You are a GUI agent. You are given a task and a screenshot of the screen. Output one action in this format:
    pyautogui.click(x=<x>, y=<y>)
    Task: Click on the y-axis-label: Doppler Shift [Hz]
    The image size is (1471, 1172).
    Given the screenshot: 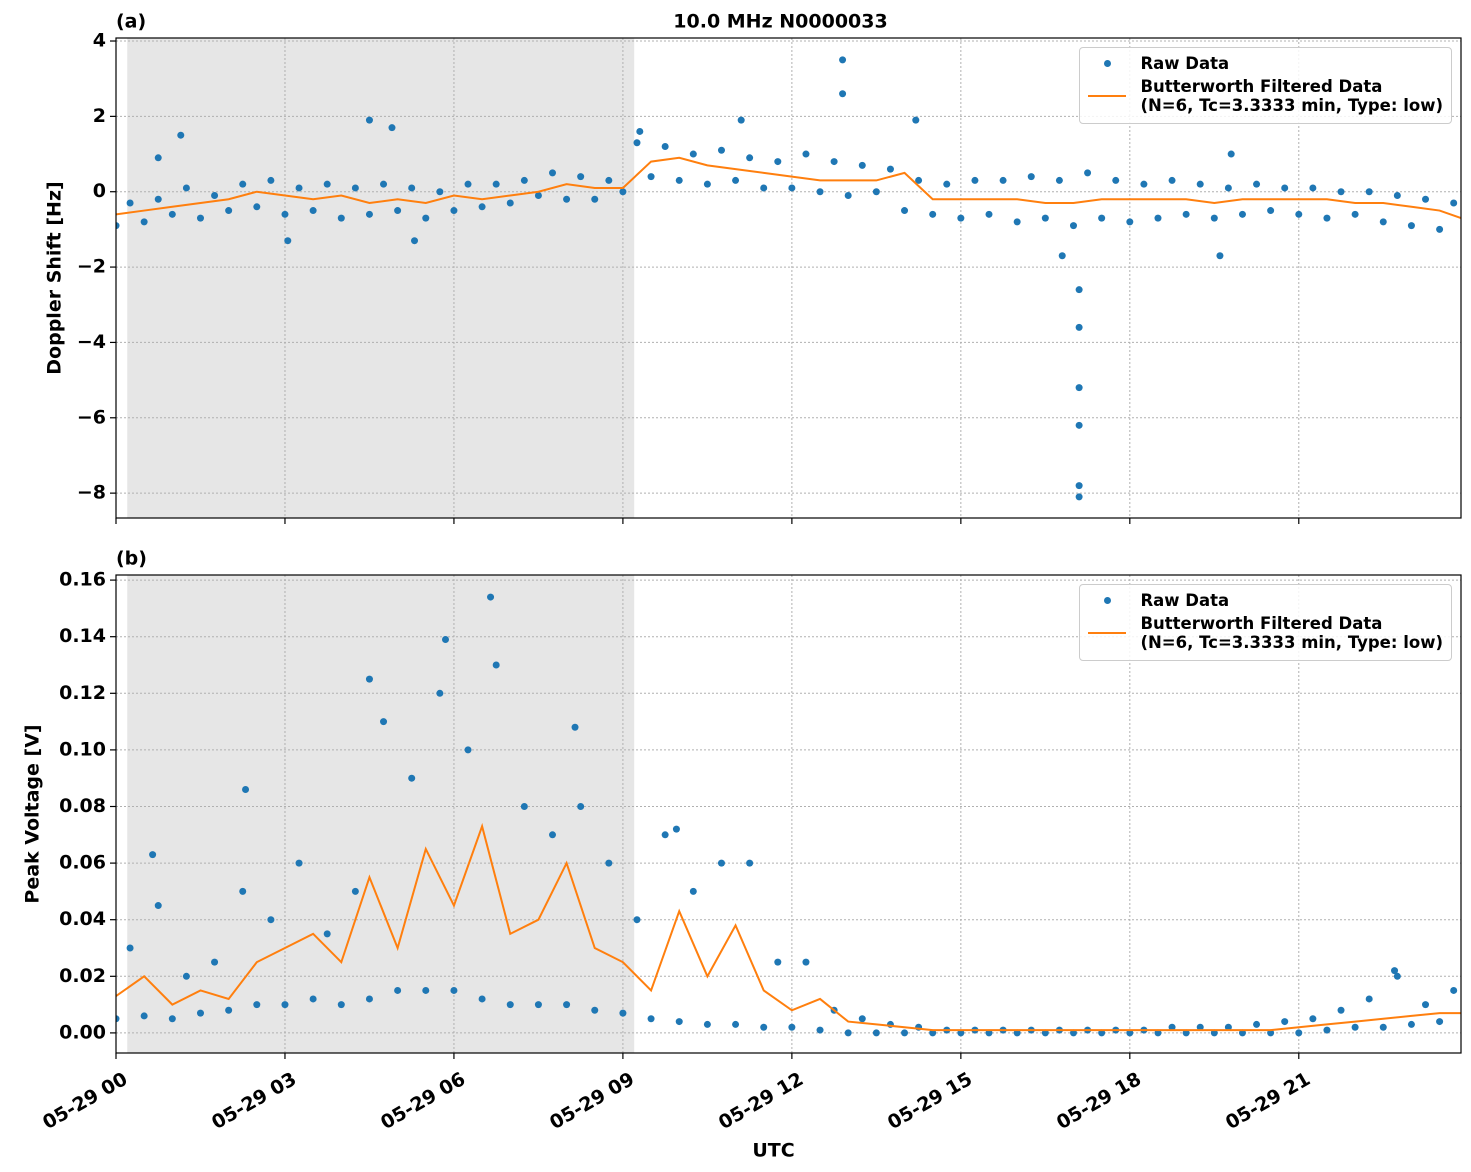 What is the action you would take?
    pyautogui.click(x=55, y=277)
    